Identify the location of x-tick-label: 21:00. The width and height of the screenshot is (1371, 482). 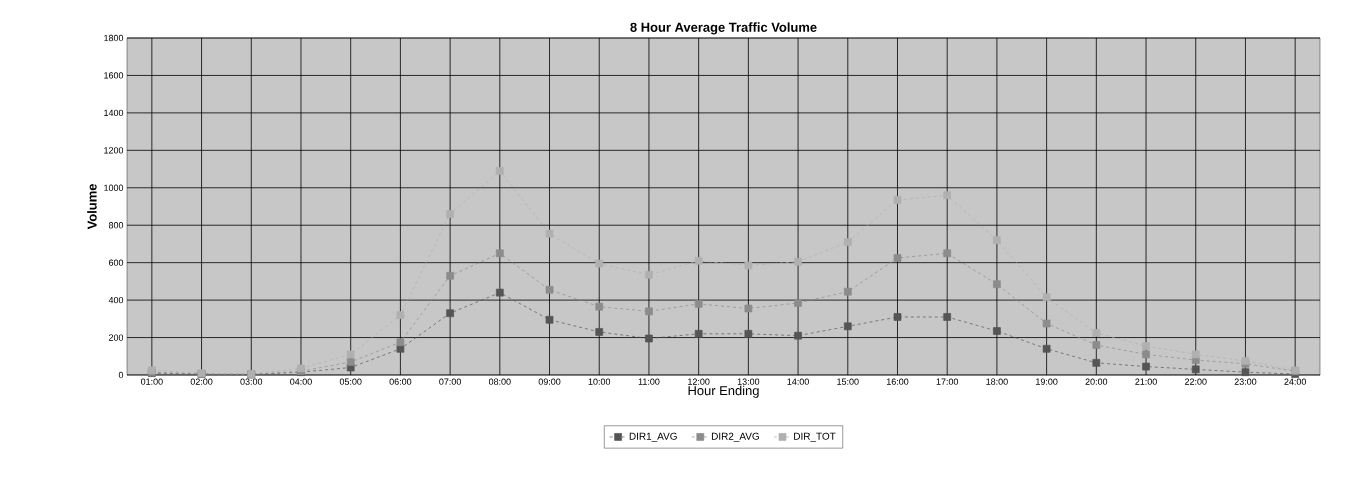
(1146, 381).